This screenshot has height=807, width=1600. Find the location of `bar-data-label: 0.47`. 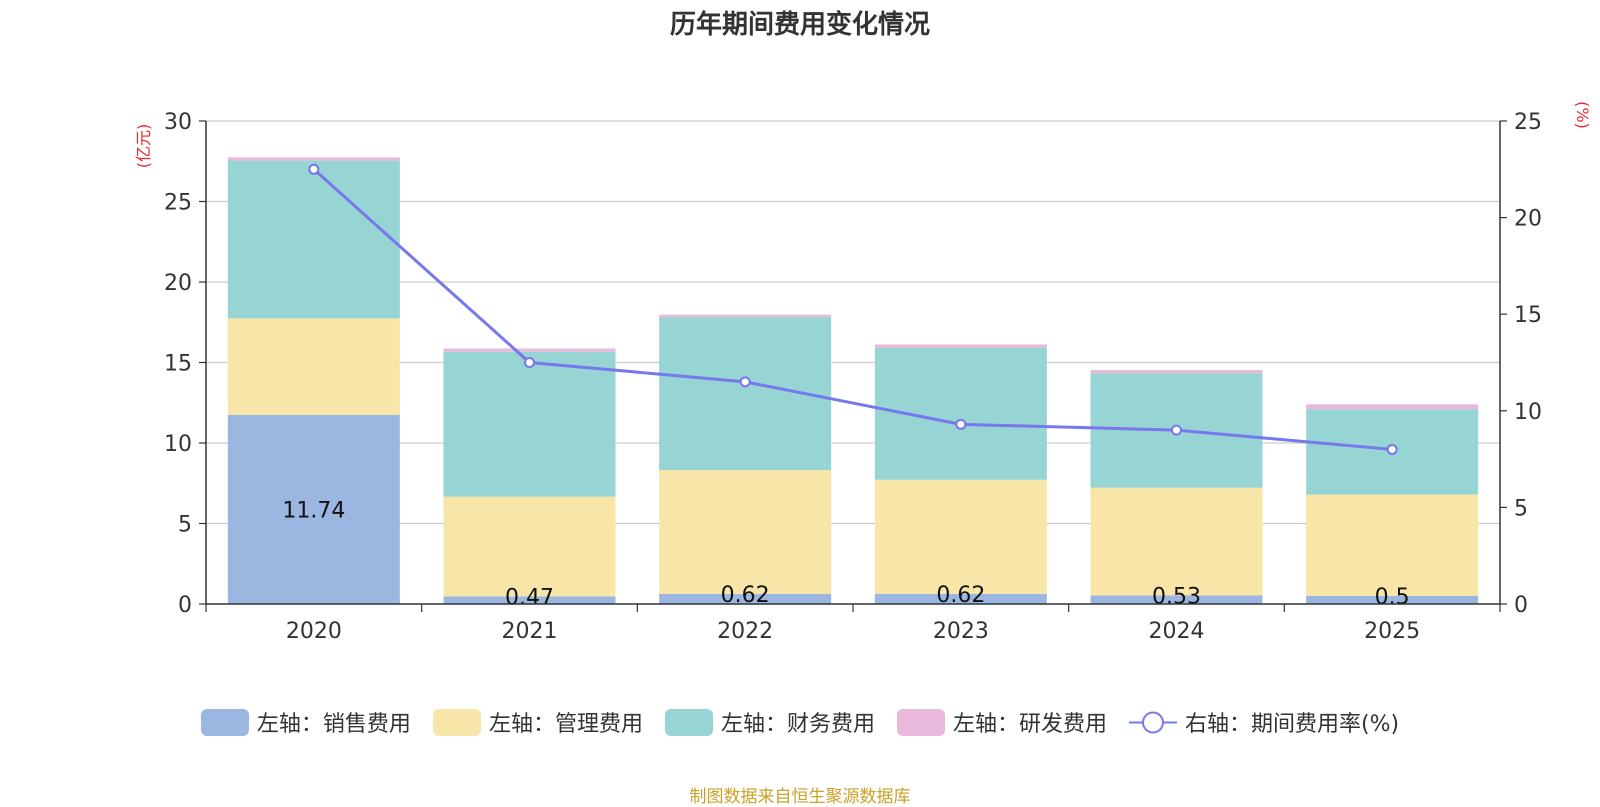

bar-data-label: 0.47 is located at coordinates (529, 597).